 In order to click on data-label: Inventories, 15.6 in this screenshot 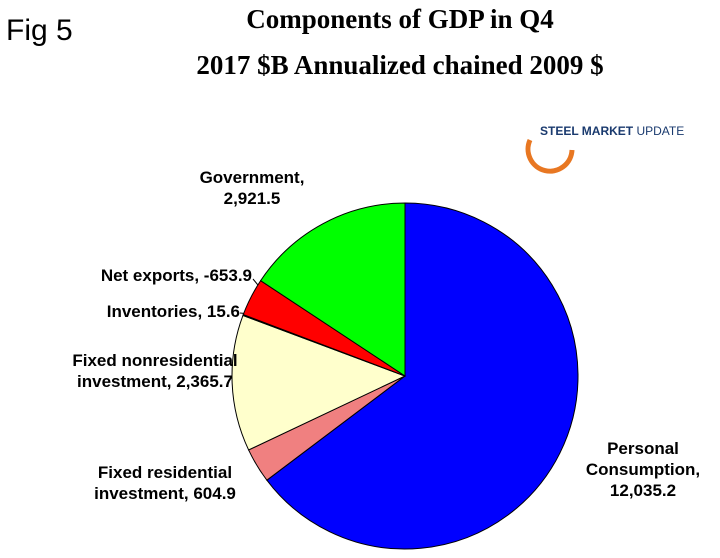, I will do `click(140, 311)`.